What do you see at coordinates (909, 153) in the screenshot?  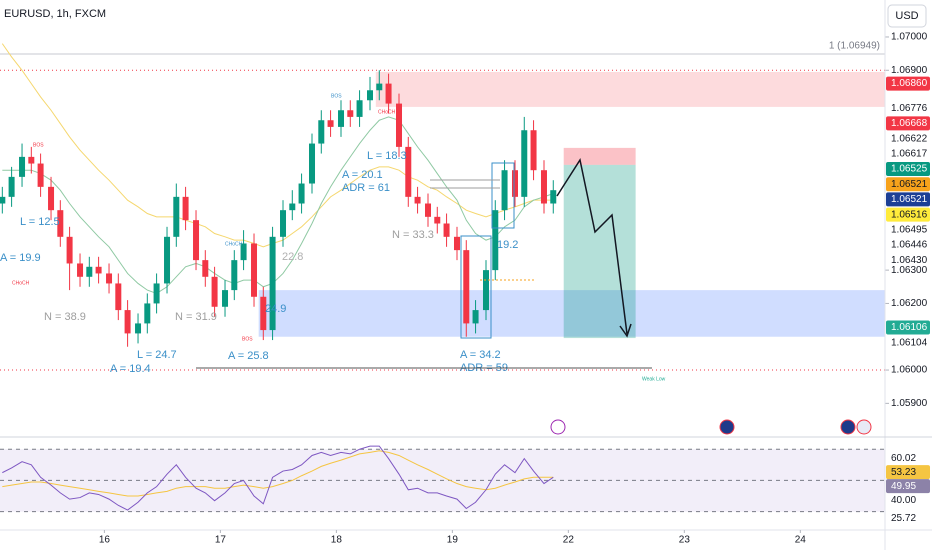 I see `price-label: 1.06617` at bounding box center [909, 153].